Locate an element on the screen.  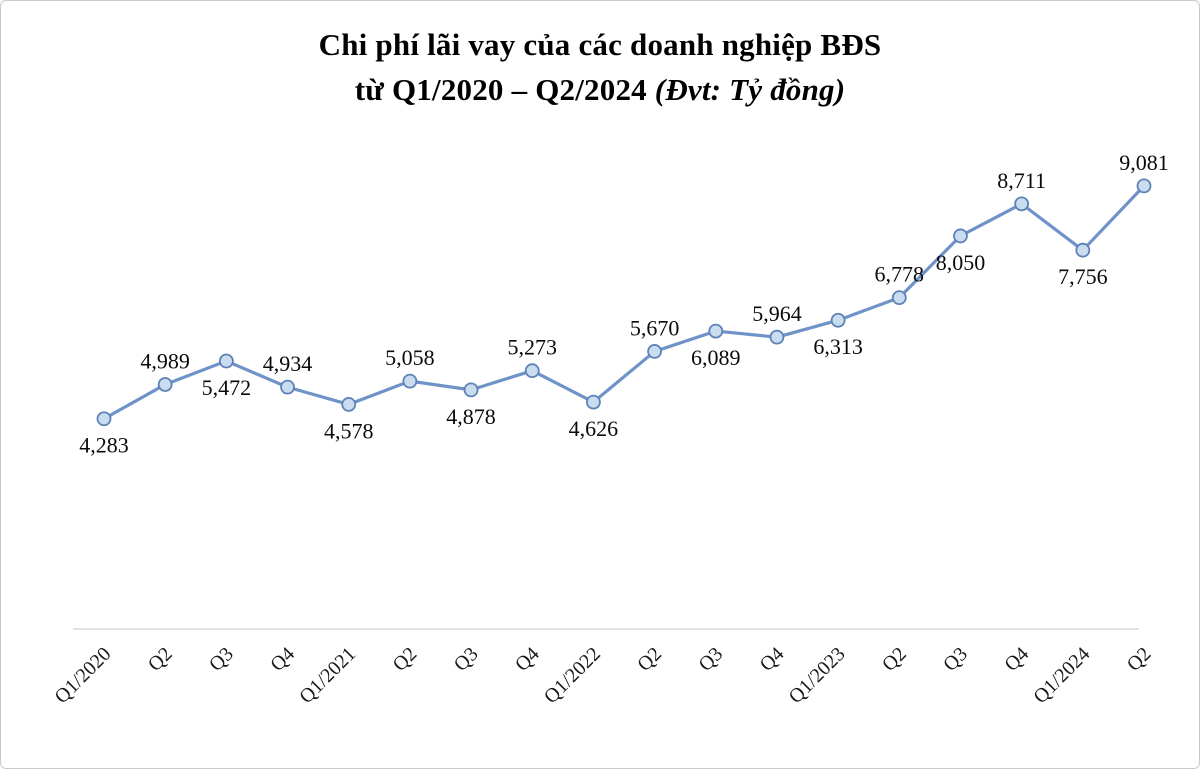
data-label: 9,081 is located at coordinates (1144, 162).